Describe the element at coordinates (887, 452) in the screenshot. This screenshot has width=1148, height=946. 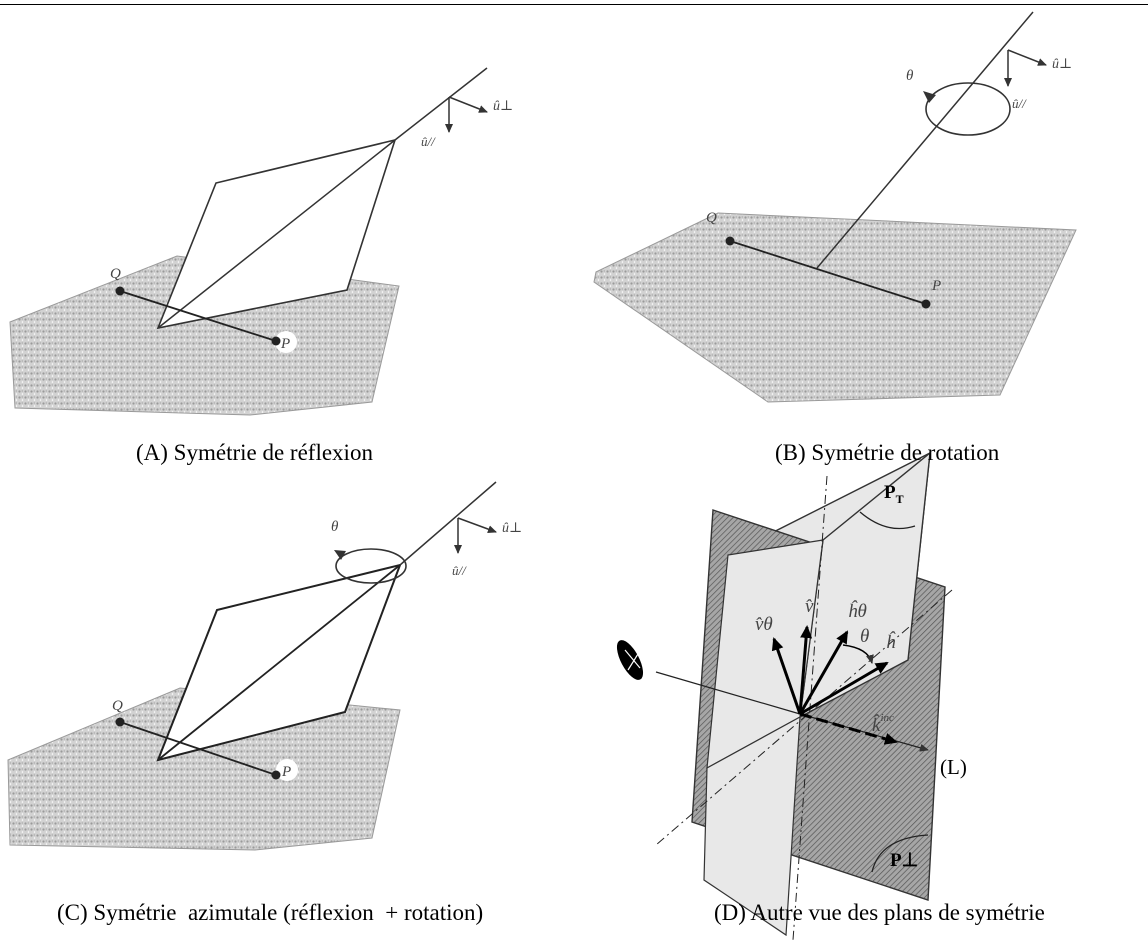
I see `caption-b: (B) Symétrie de rotation` at that location.